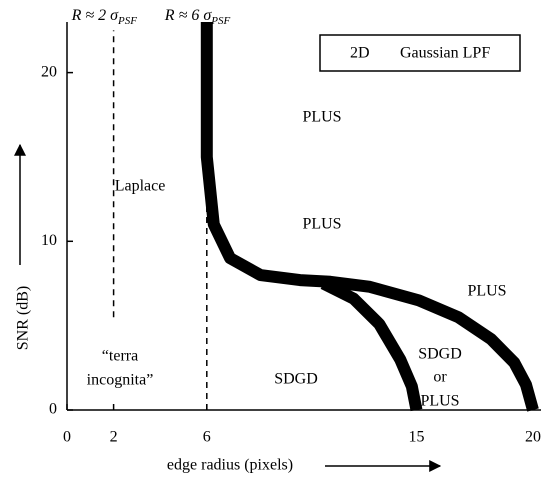 The width and height of the screenshot is (544, 480). What do you see at coordinates (95, 15) in the screenshot?
I see `reference-label-main: R ≈ 2 σ` at bounding box center [95, 15].